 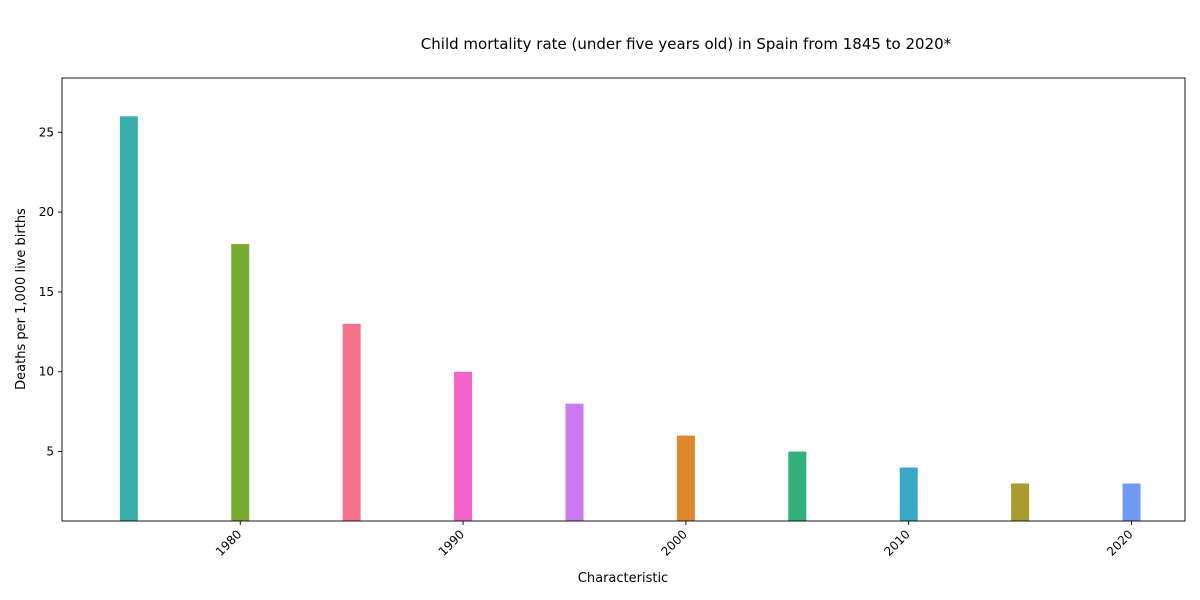 I want to click on y-tick-label-5: 5, so click(x=50, y=452).